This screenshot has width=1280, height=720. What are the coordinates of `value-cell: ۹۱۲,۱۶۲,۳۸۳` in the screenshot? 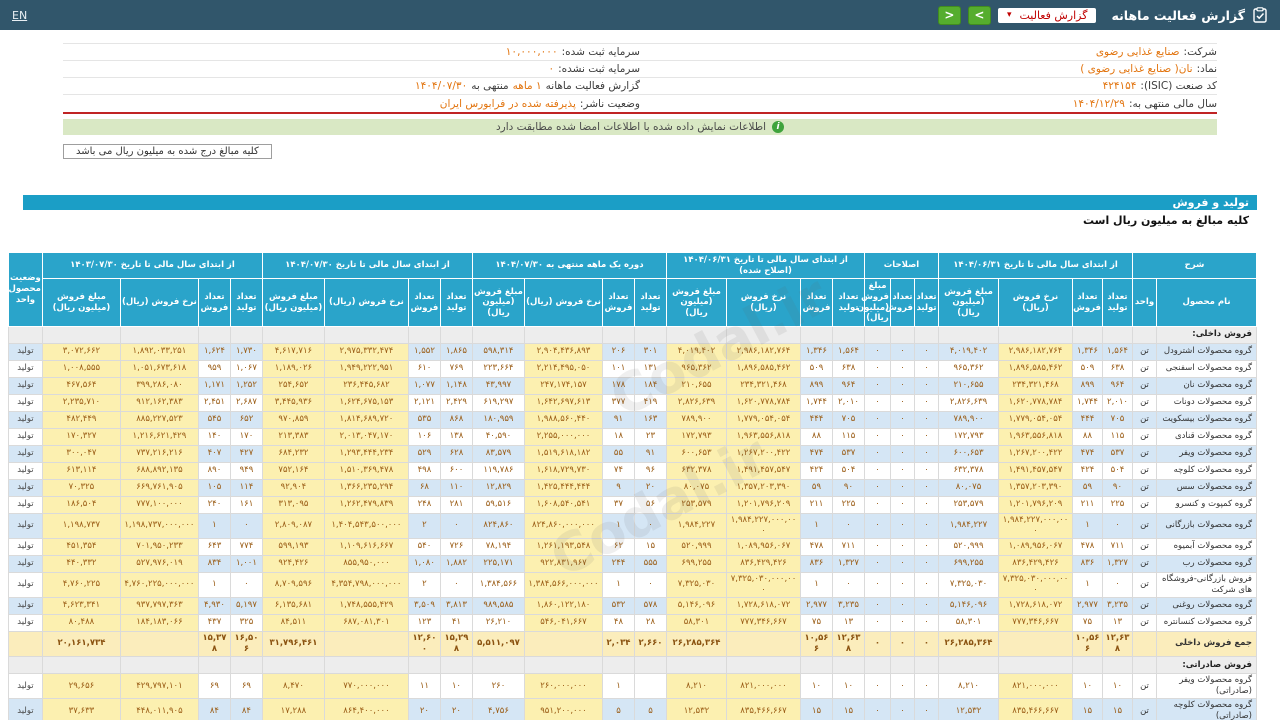 It's located at (159, 402).